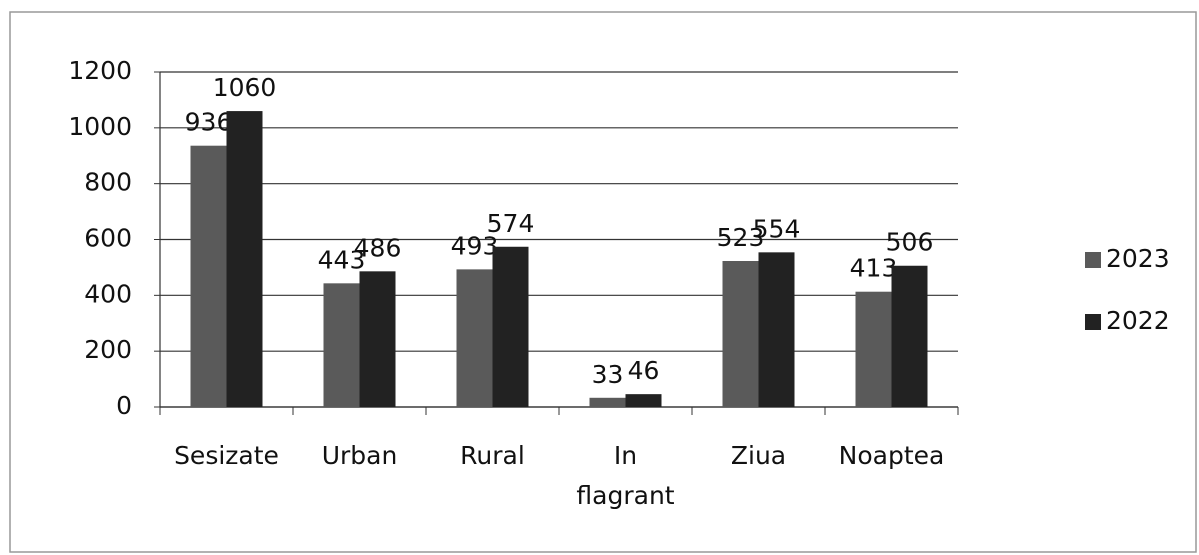  Describe the element at coordinates (378, 247) in the screenshot. I see `data-label: 486` at that location.